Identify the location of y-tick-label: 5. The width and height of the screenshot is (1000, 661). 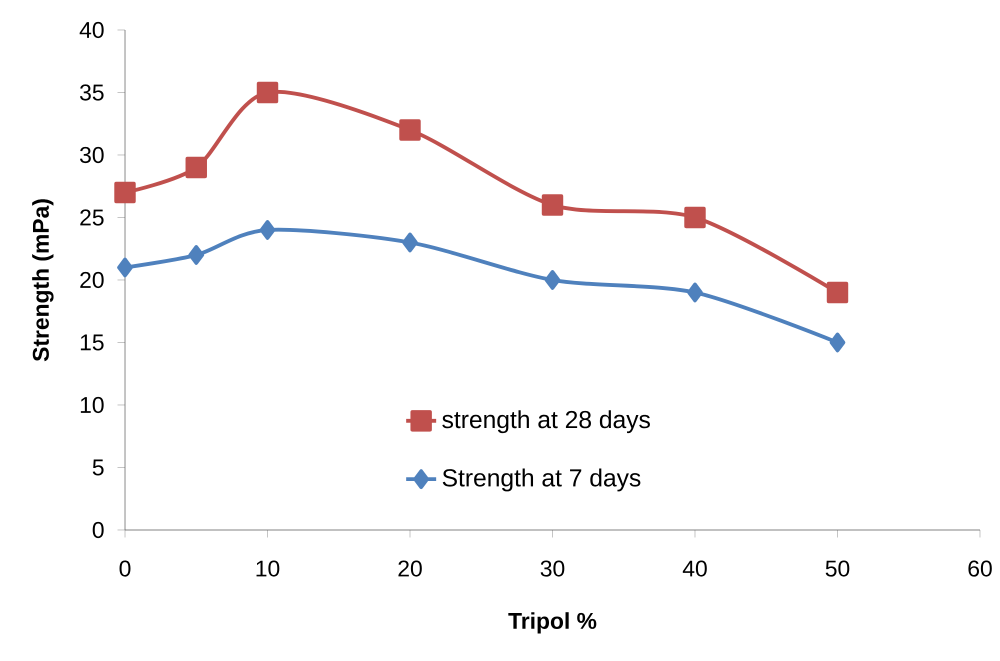
(98, 468).